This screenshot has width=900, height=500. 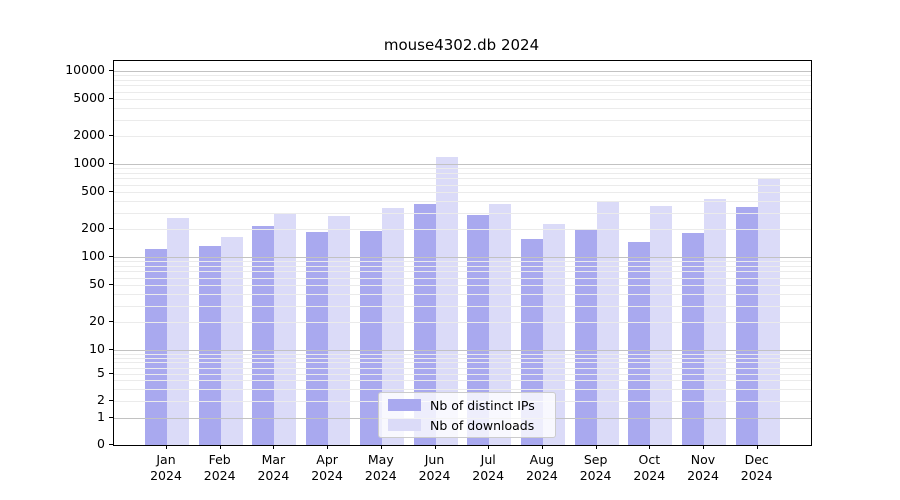 I want to click on x-tick-month: Sep, so click(x=595, y=459).